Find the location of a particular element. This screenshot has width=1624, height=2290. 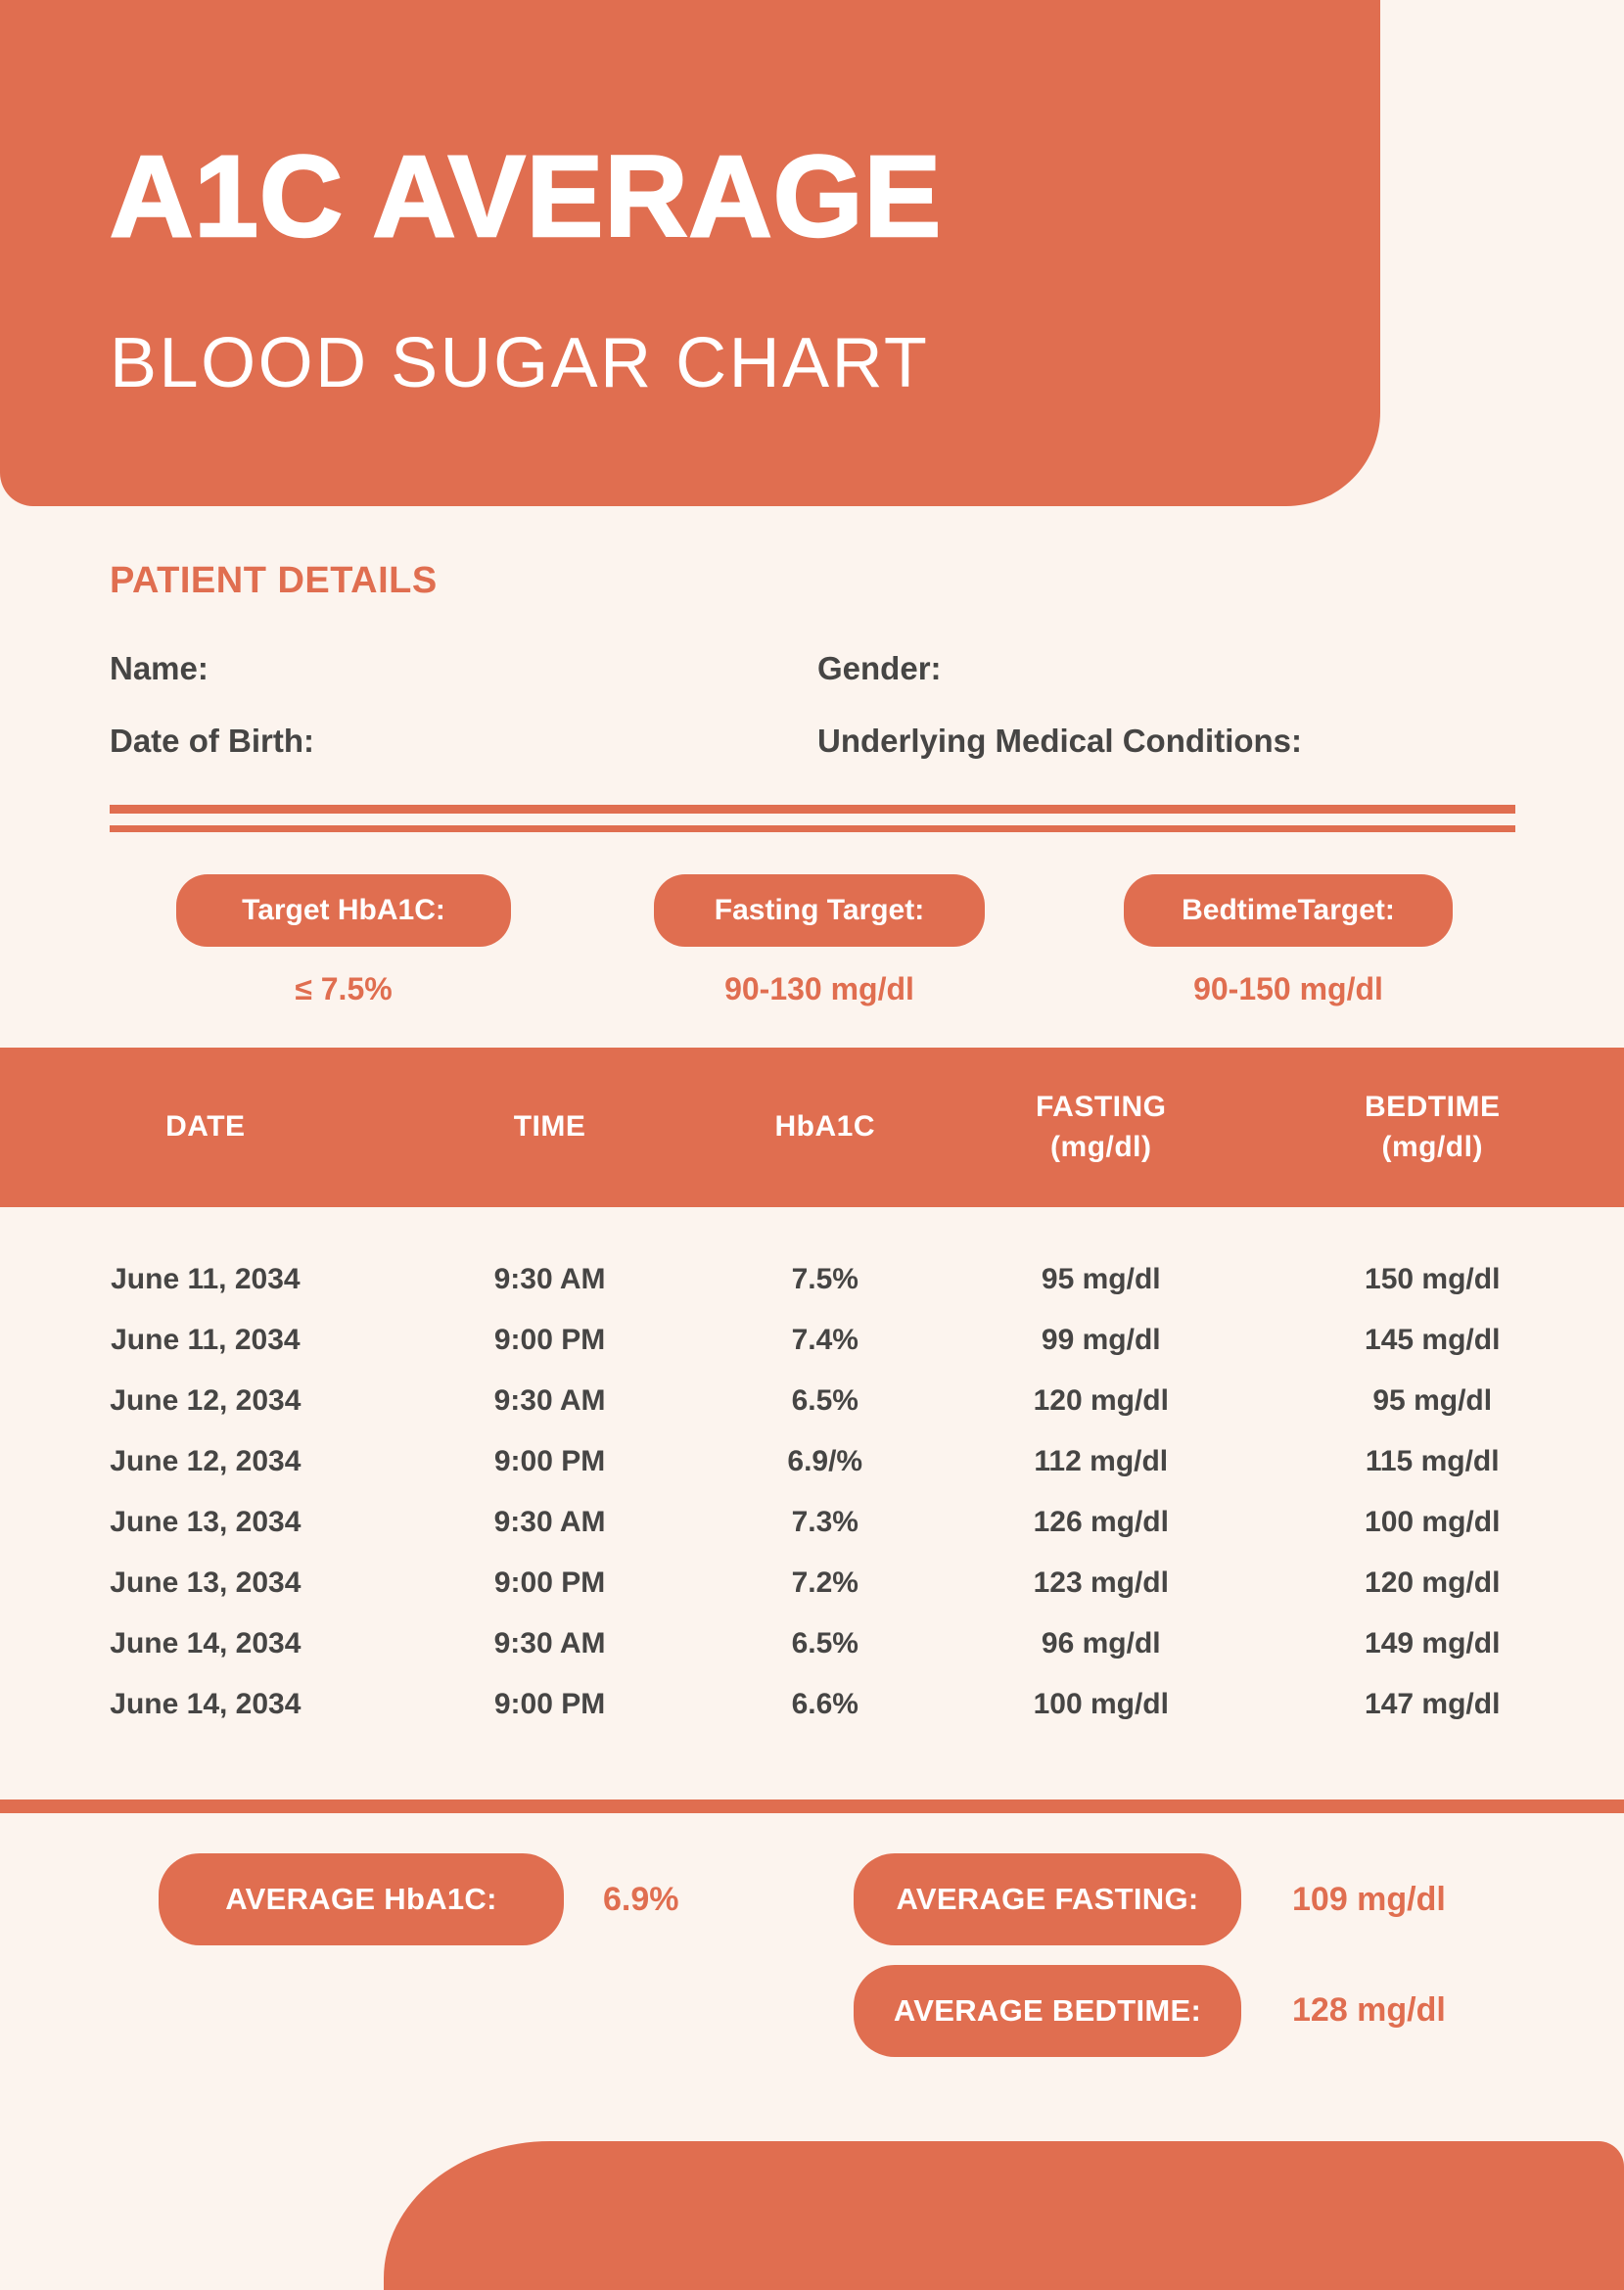

field-label-date-of-birth: Date of Birth: is located at coordinates (212, 741).